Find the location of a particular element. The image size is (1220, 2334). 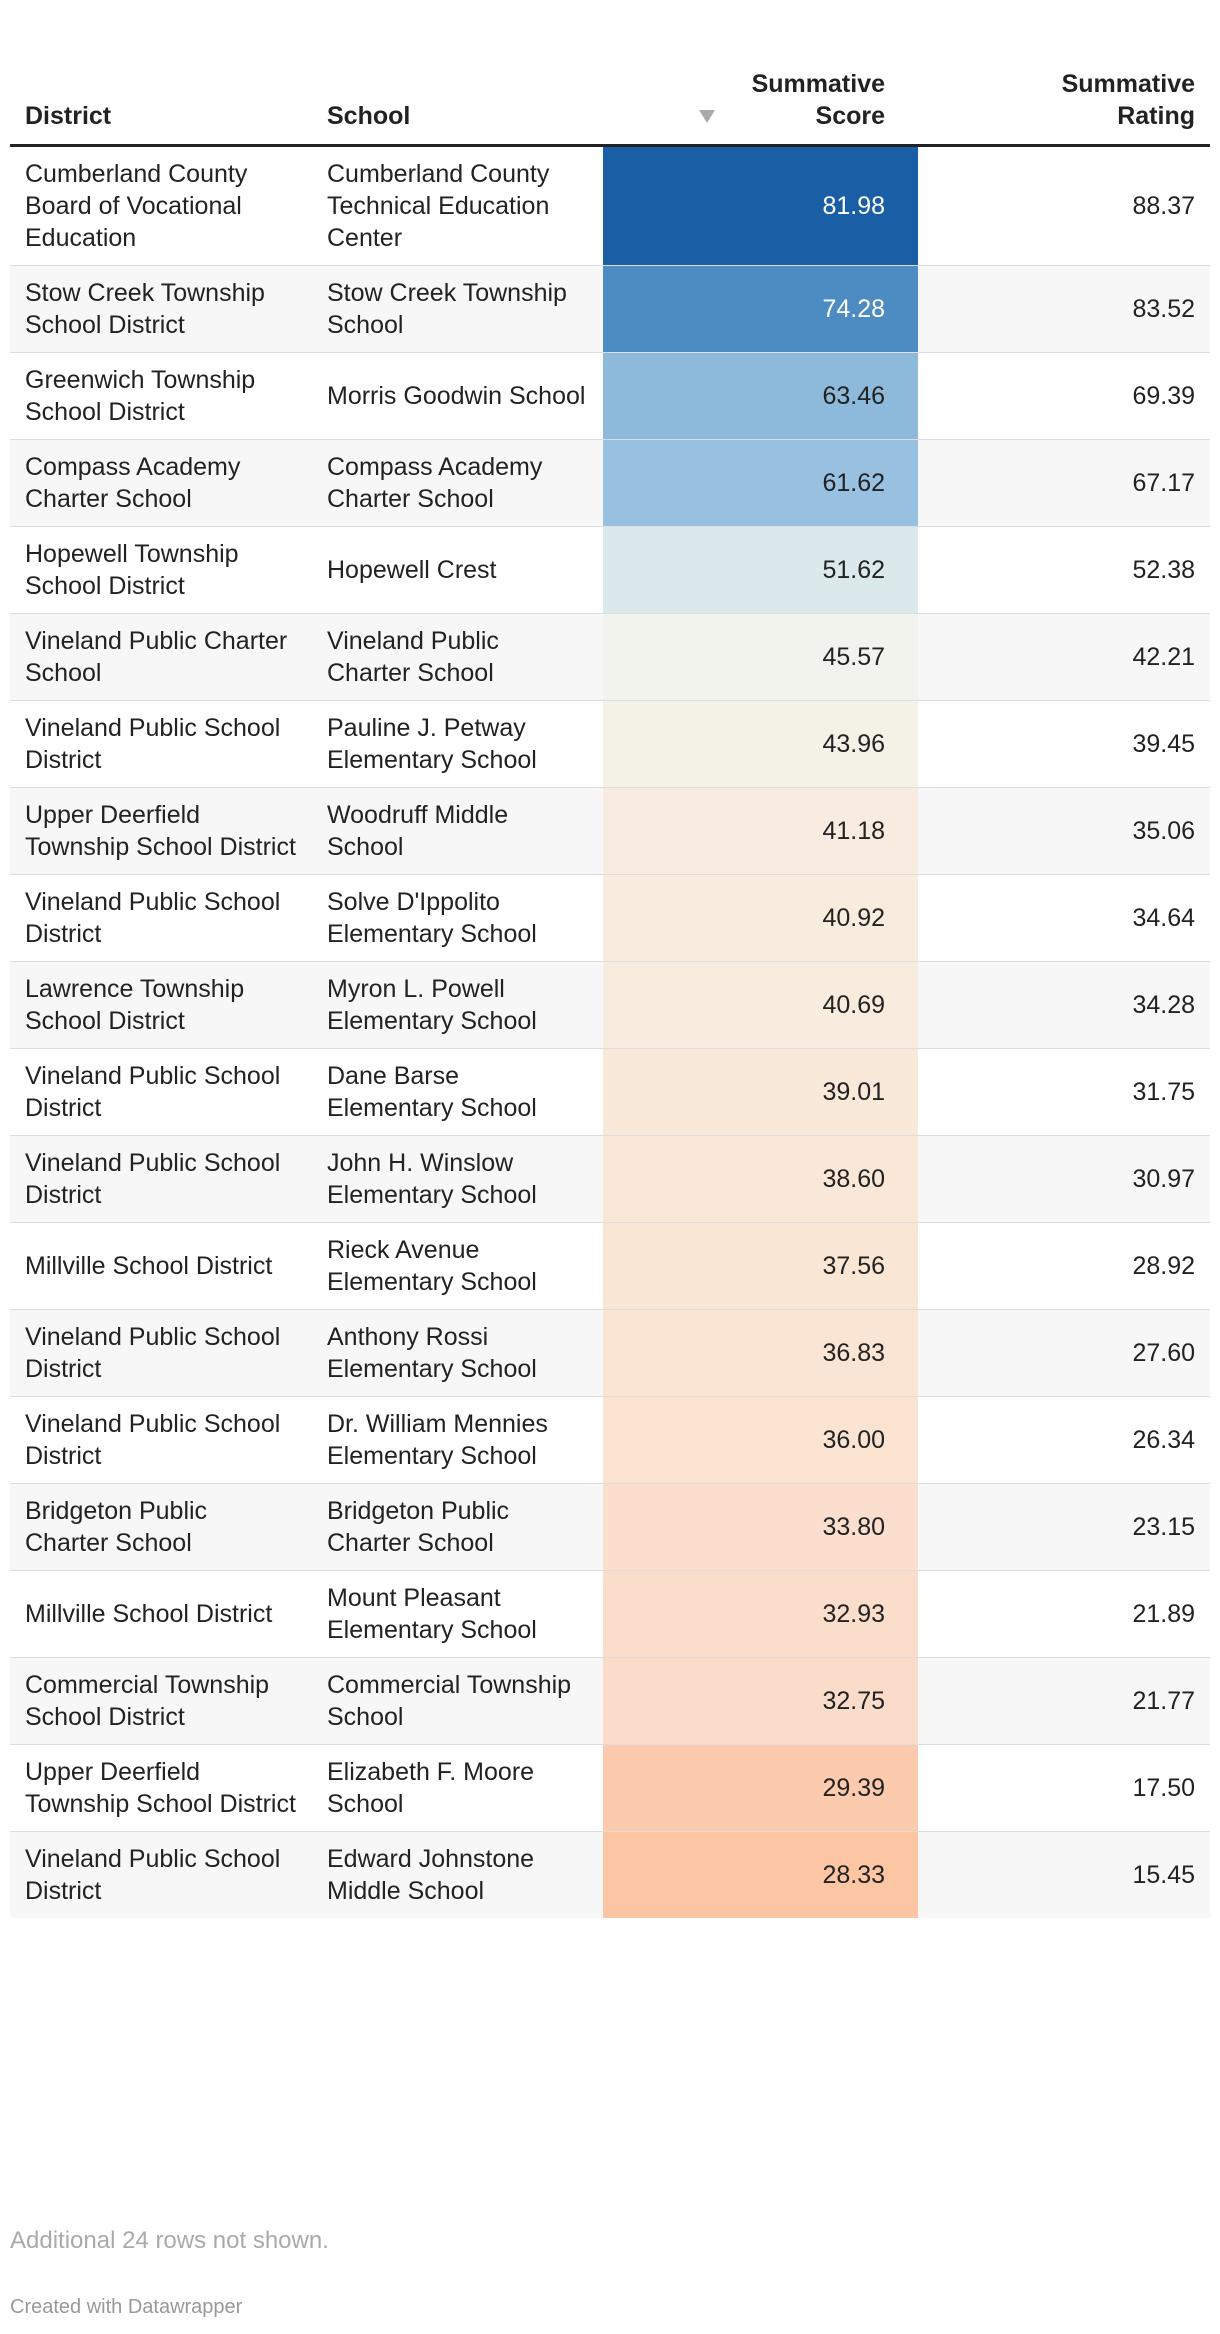

column-header: School is located at coordinates (457, 73).